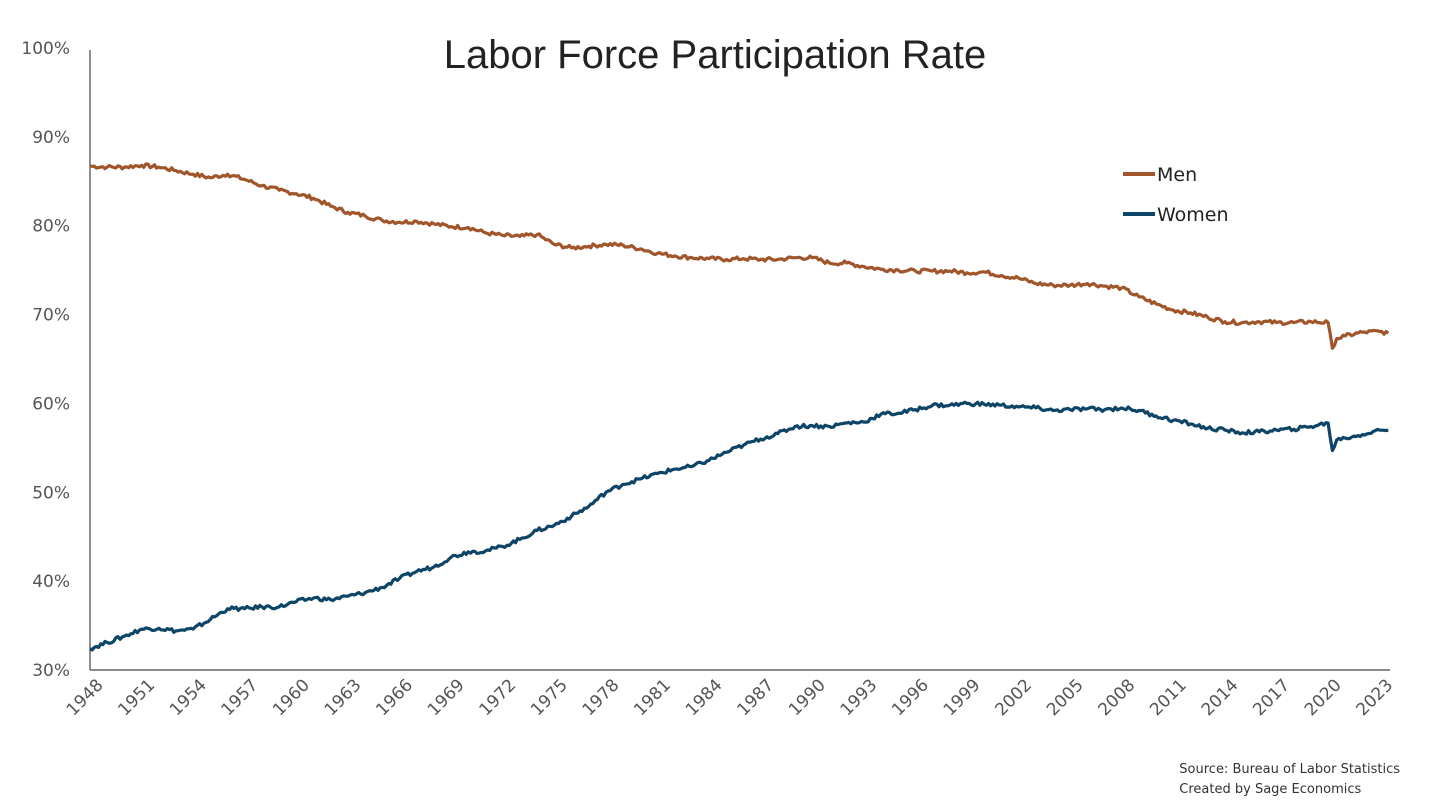 This screenshot has width=1430, height=804. What do you see at coordinates (188, 697) in the screenshot?
I see `x-tick-label: 1954` at bounding box center [188, 697].